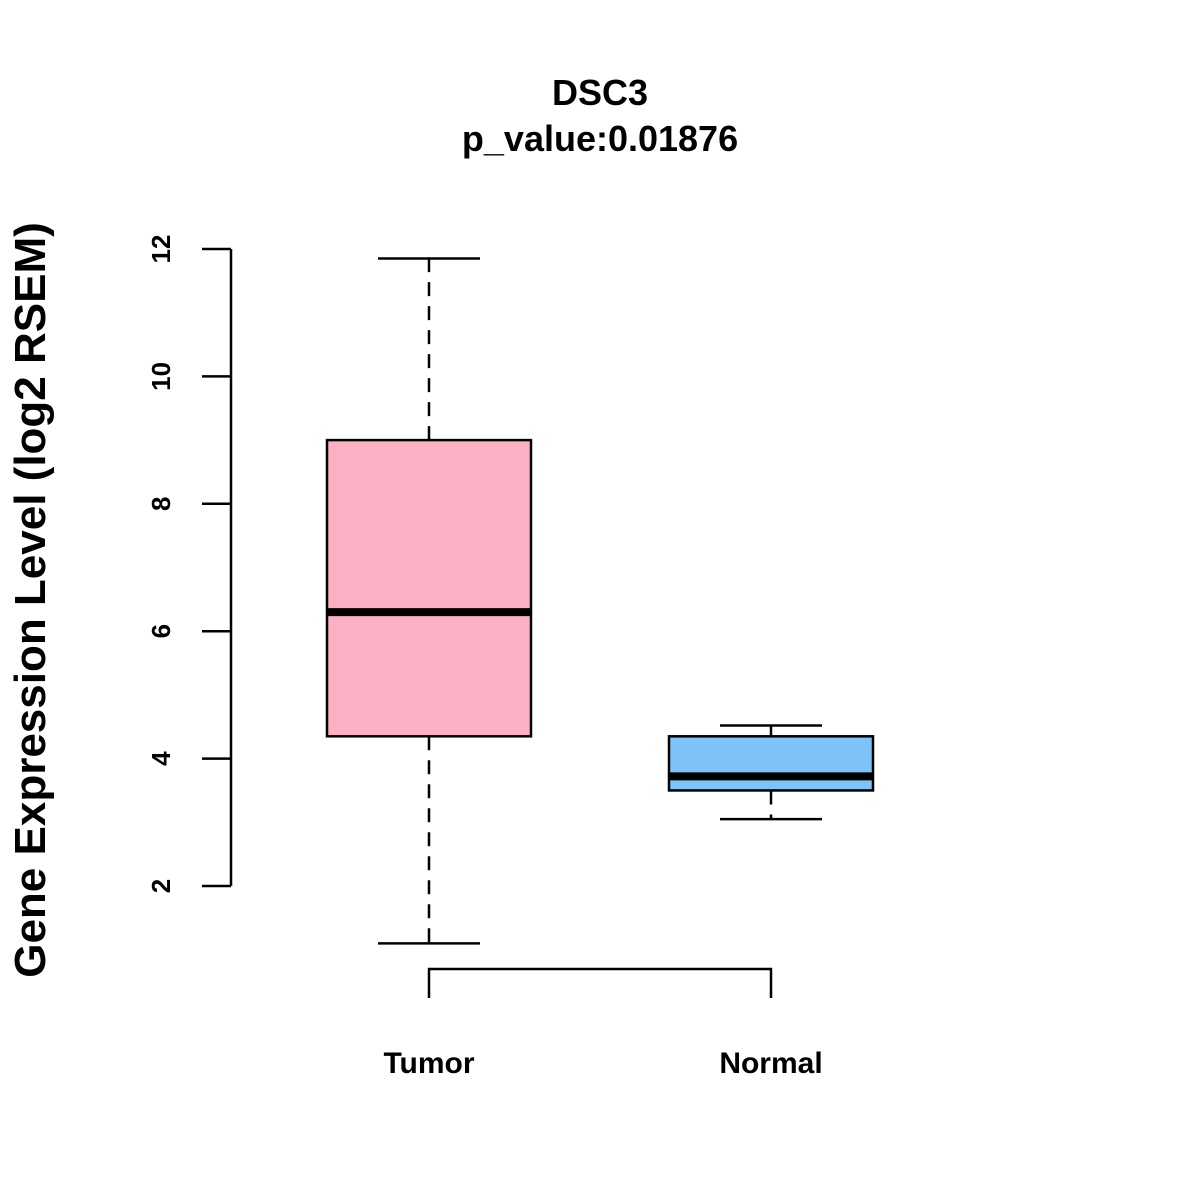  Describe the element at coordinates (30, 600) in the screenshot. I see `y-axis-label: Gene Expression Level (log2 RSEM)` at that location.